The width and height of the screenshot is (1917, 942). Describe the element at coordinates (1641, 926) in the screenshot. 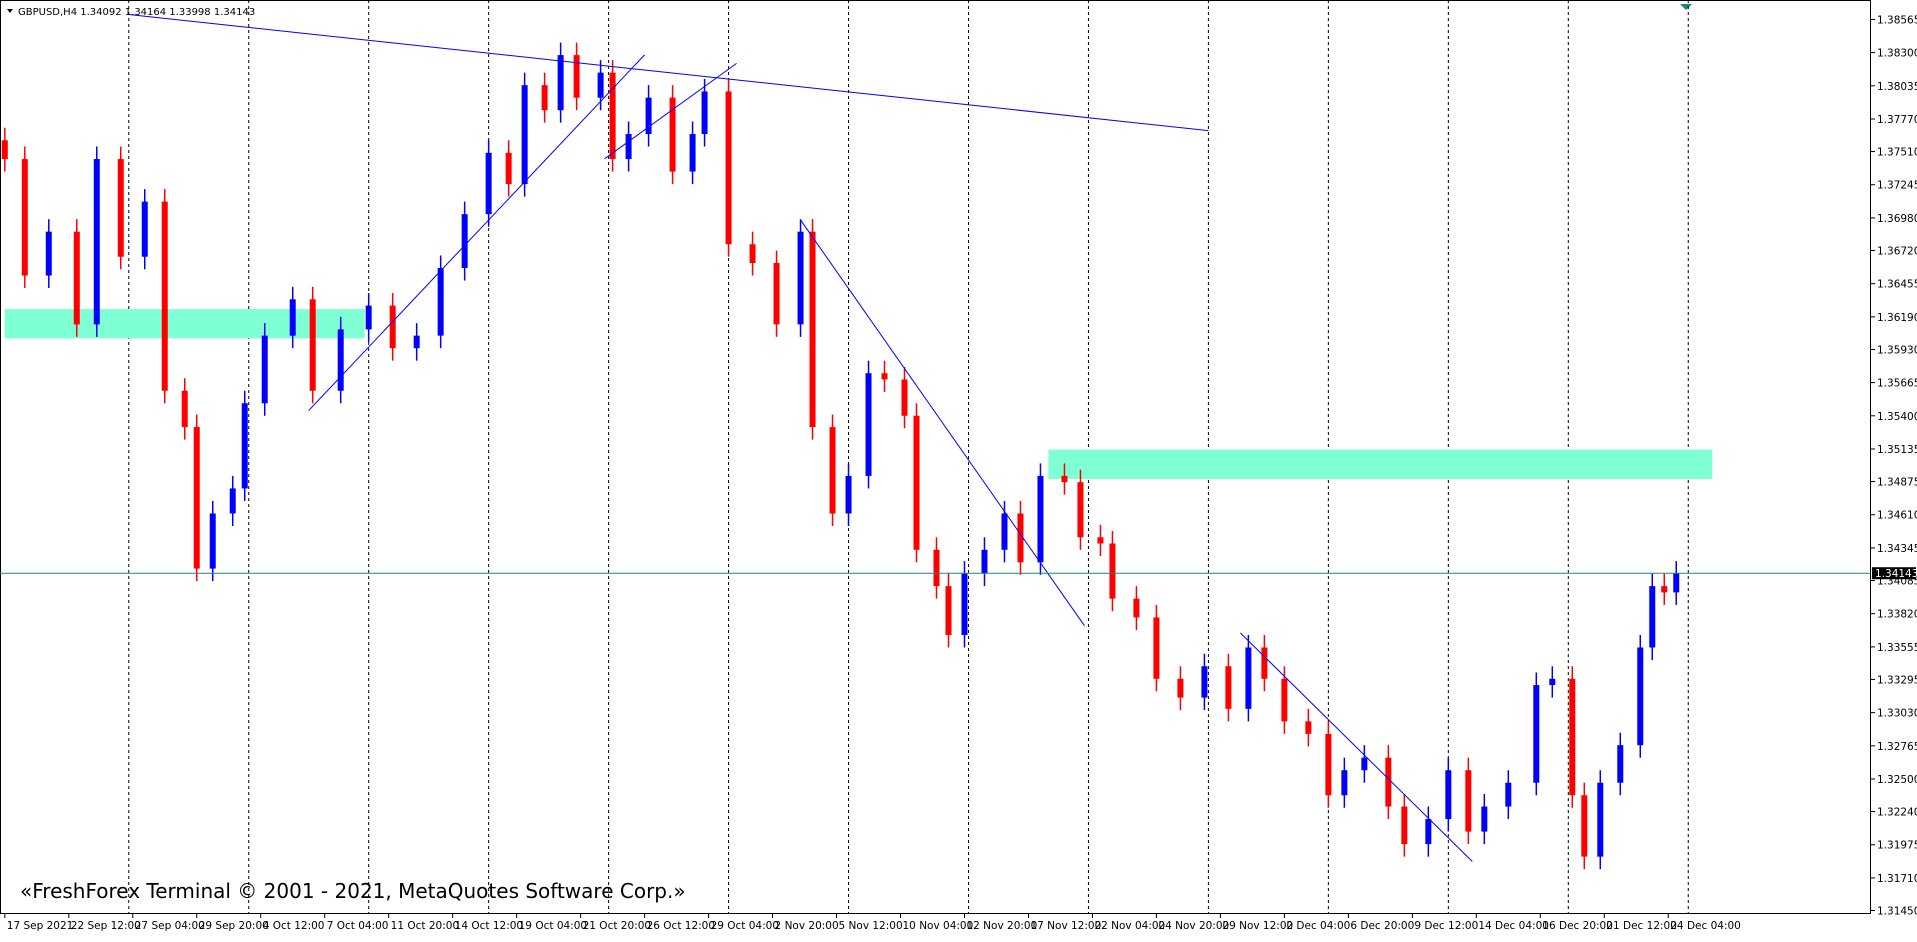

I see `x-tick-label: 21 Dec 12:00` at that location.